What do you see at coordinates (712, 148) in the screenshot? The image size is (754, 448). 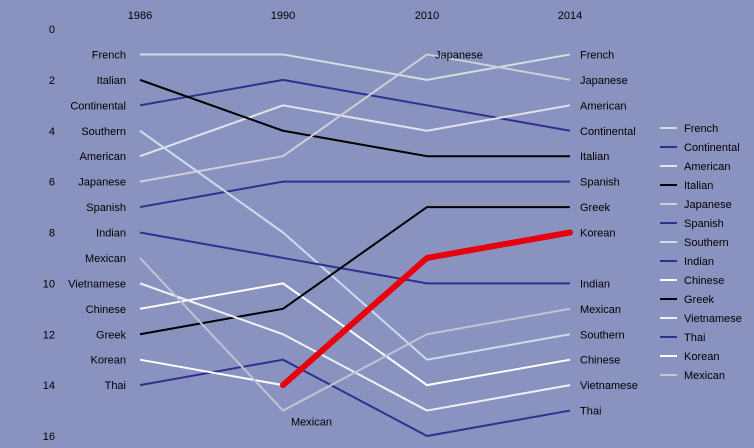 I see `legend-label-continental: Continental` at bounding box center [712, 148].